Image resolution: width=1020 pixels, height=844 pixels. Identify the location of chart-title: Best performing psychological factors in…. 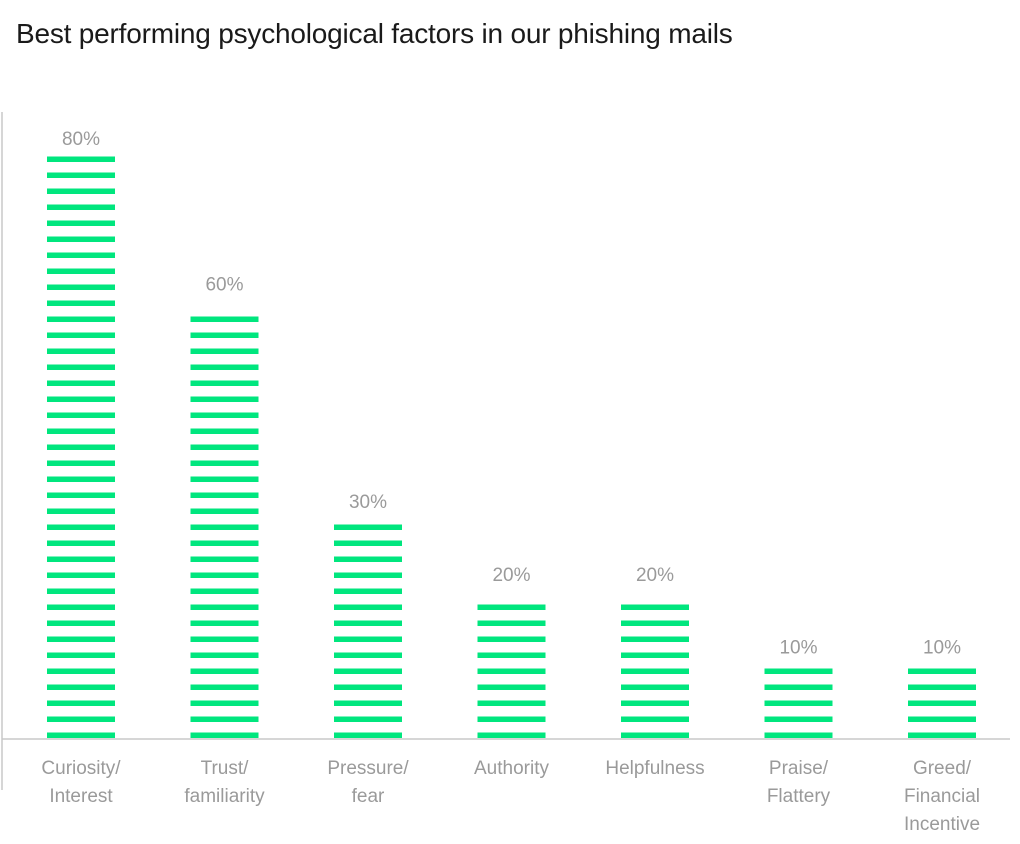
(374, 33).